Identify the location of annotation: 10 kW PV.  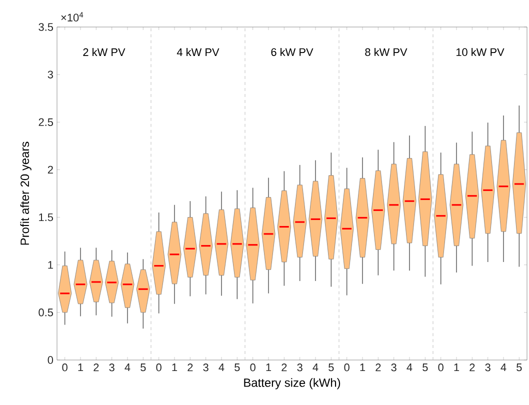
(480, 52).